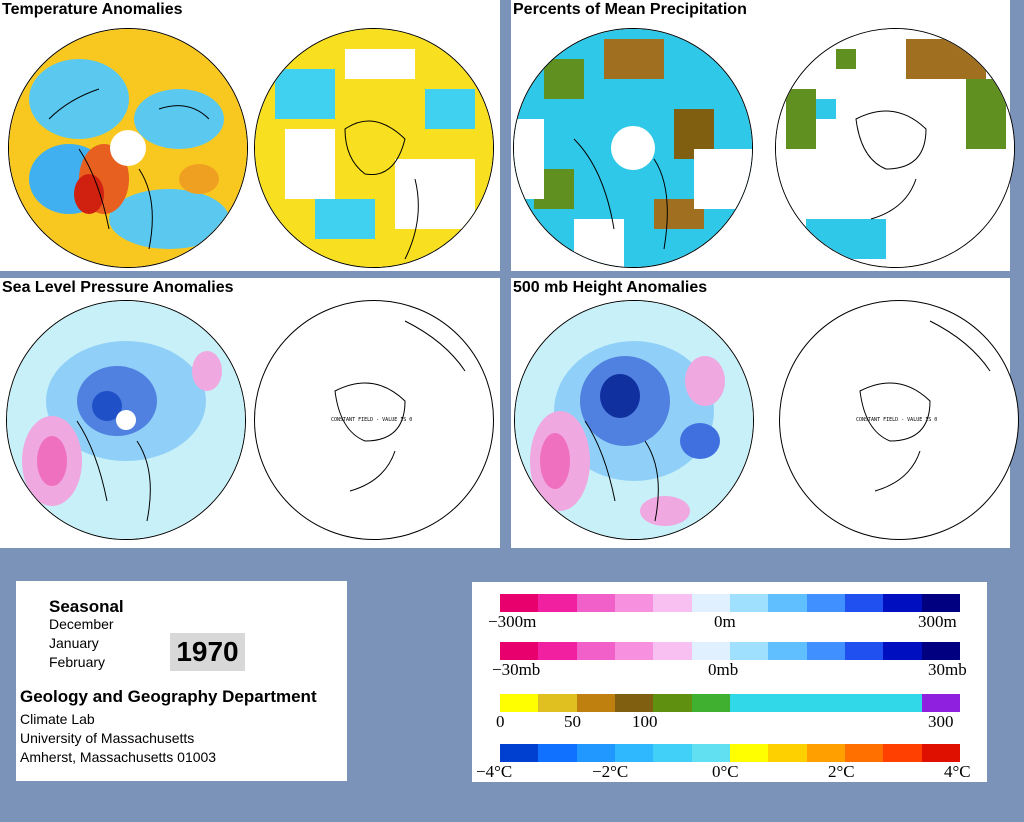  What do you see at coordinates (634, 420) in the screenshot?
I see `height500-north-map` at bounding box center [634, 420].